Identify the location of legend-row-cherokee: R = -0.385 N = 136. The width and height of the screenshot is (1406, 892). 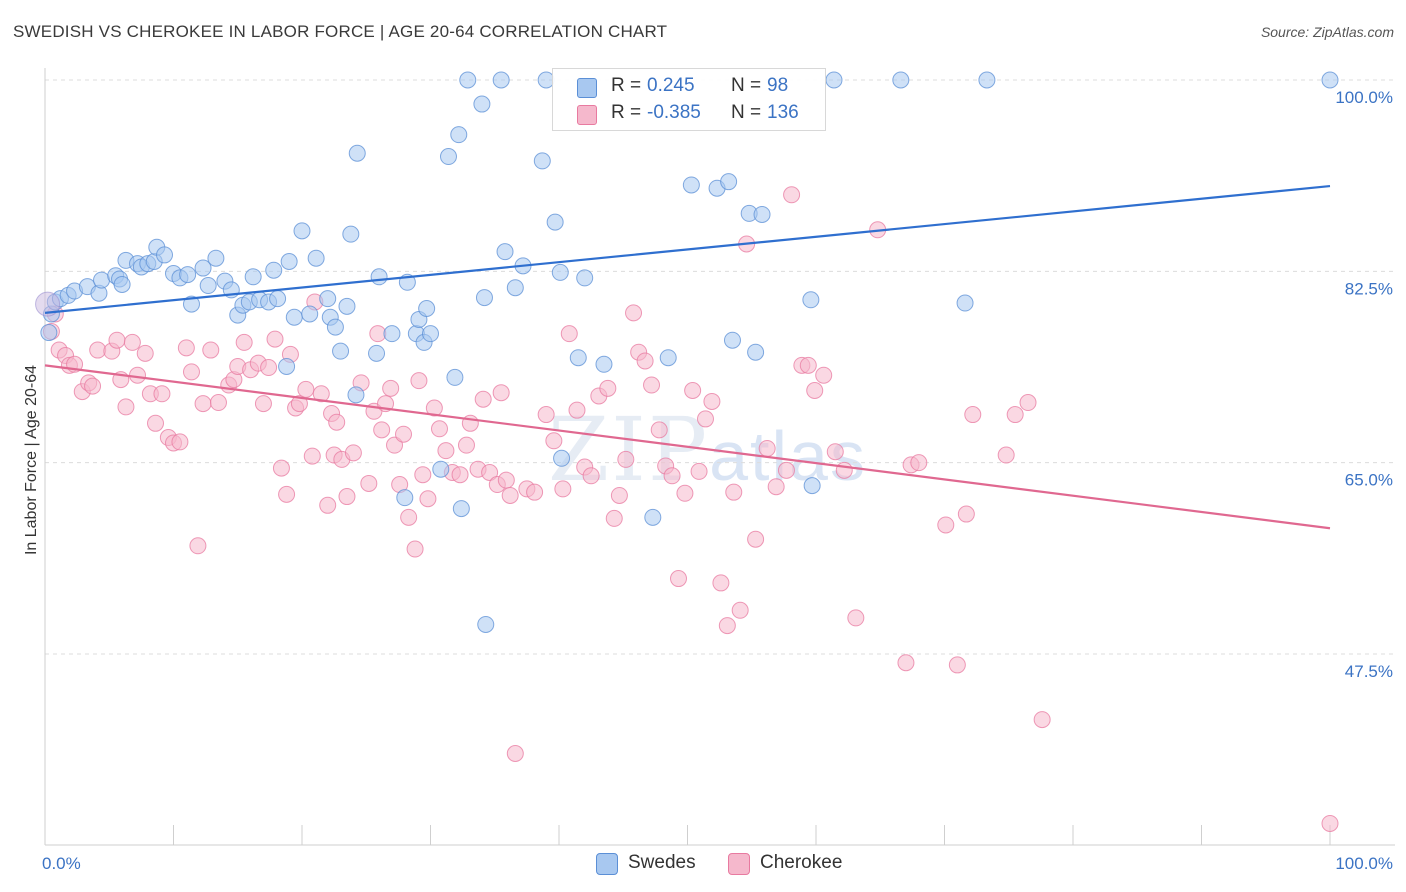
(689, 115).